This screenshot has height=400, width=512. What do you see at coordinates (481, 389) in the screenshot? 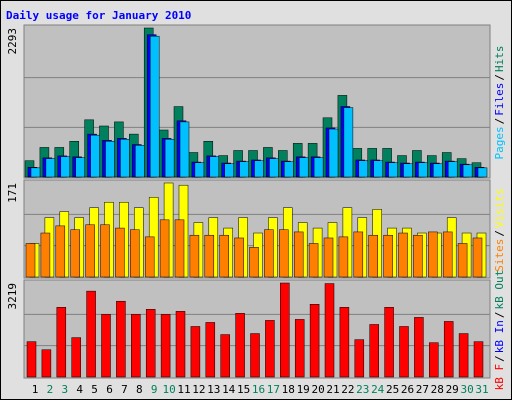
I see `x-tick-label: 31` at bounding box center [481, 389].